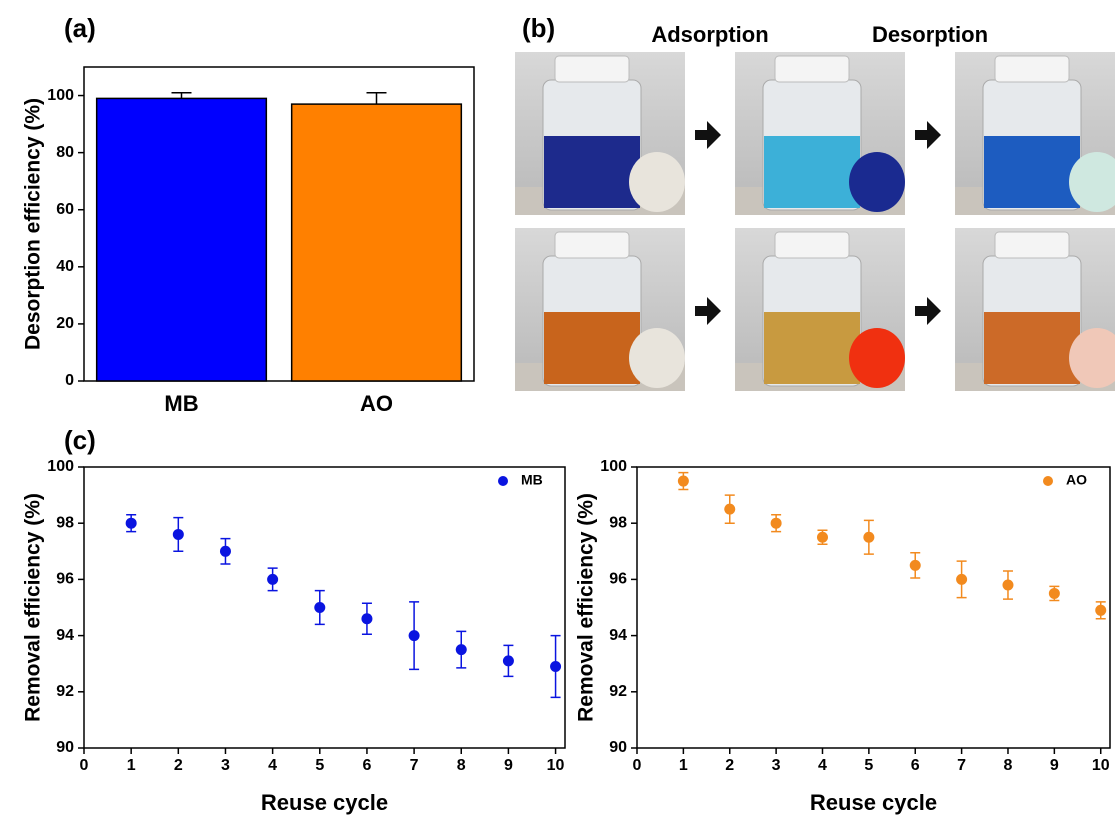 The height and width of the screenshot is (837, 1115). I want to click on y-tick-label: 60, so click(65, 209).